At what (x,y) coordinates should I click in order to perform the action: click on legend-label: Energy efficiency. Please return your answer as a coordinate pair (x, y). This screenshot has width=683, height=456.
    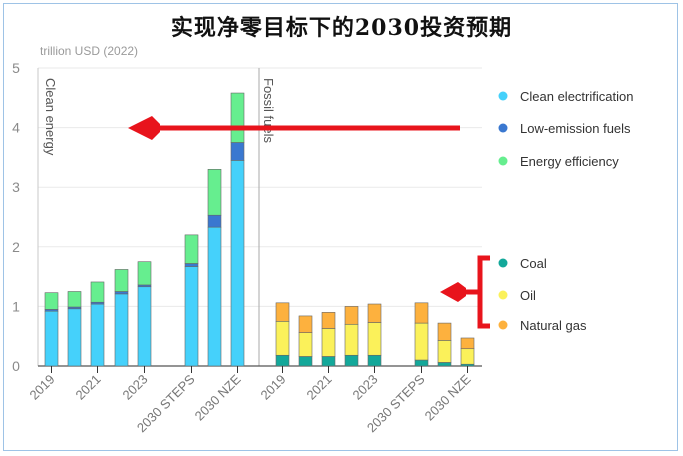
    Looking at the image, I should click on (569, 161).